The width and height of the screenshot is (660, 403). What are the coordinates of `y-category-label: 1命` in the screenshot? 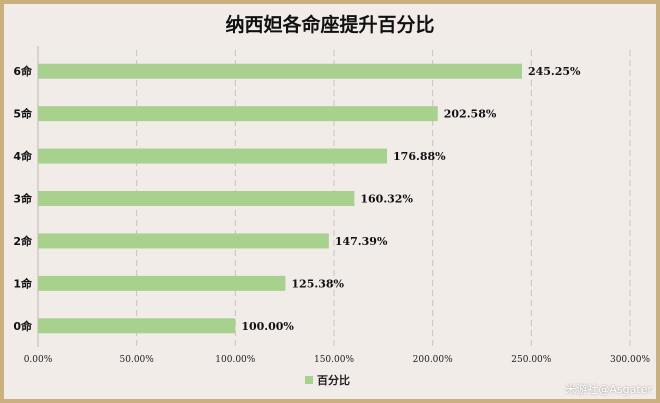 It's located at (23, 283).